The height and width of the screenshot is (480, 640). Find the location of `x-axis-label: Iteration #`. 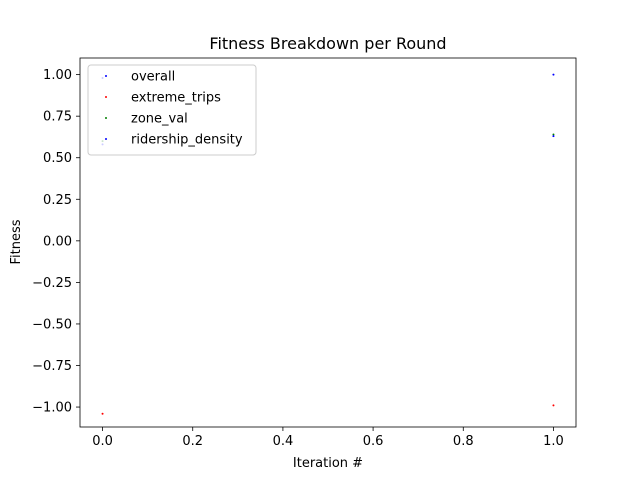

x-axis-label: Iteration # is located at coordinates (328, 463).